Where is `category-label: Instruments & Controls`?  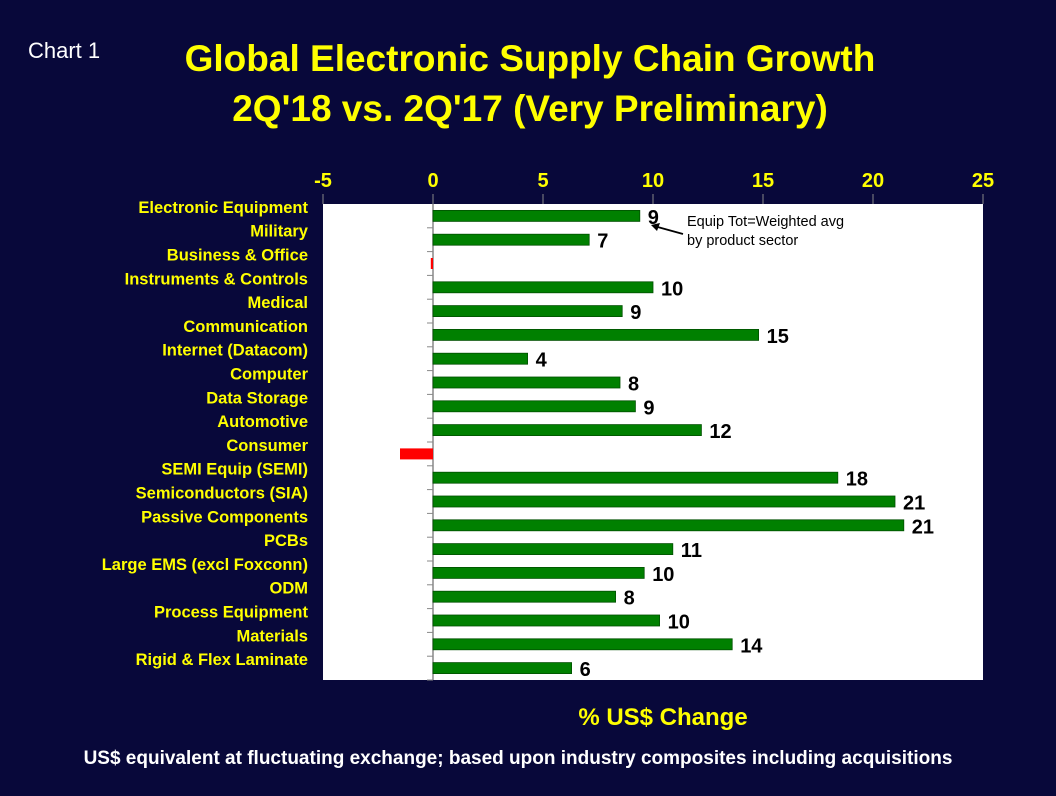 category-label: Instruments & Controls is located at coordinates (216, 279).